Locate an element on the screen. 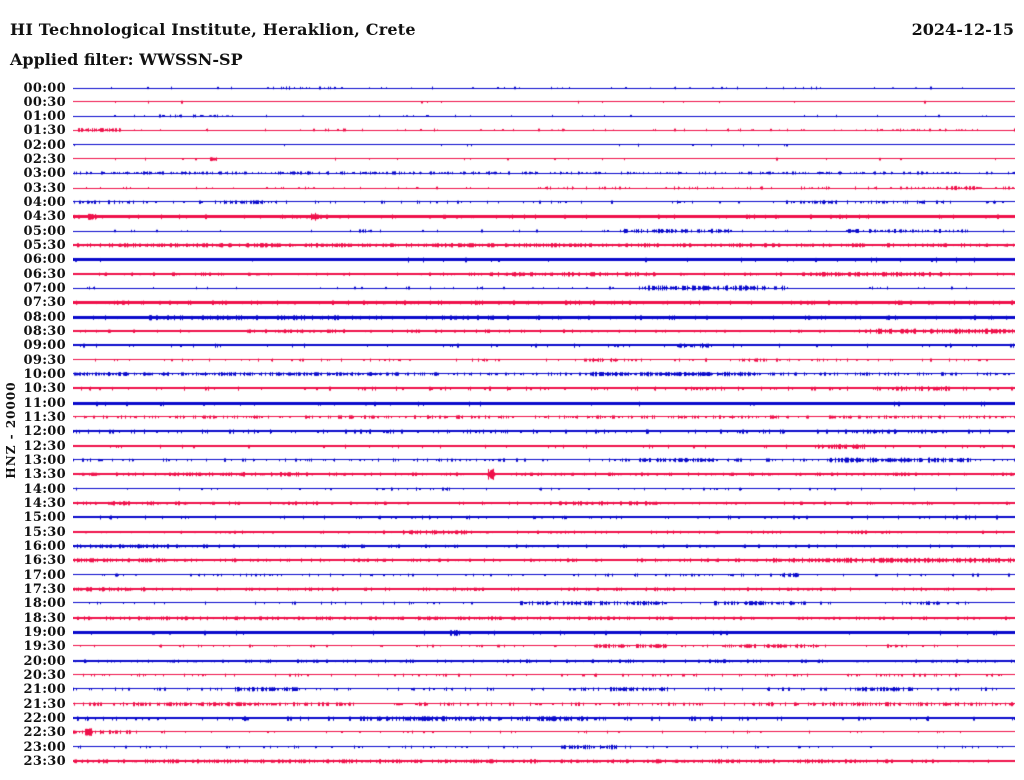 The height and width of the screenshot is (780, 1024). trace-row: 10:00 is located at coordinates (512, 375).